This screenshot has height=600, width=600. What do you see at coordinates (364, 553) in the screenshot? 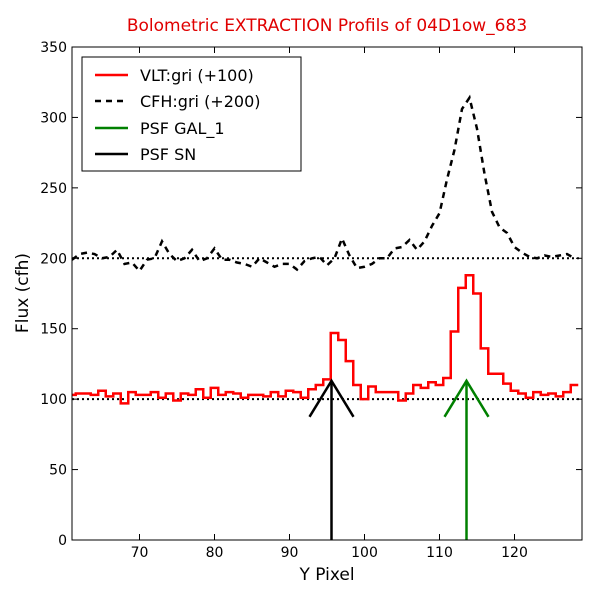
I see `x-tick-label: 100` at bounding box center [364, 553].